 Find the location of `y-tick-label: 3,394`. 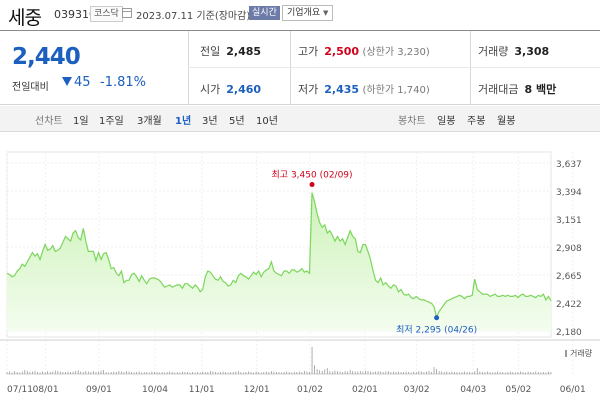

y-tick-label: 3,394 is located at coordinates (569, 193).